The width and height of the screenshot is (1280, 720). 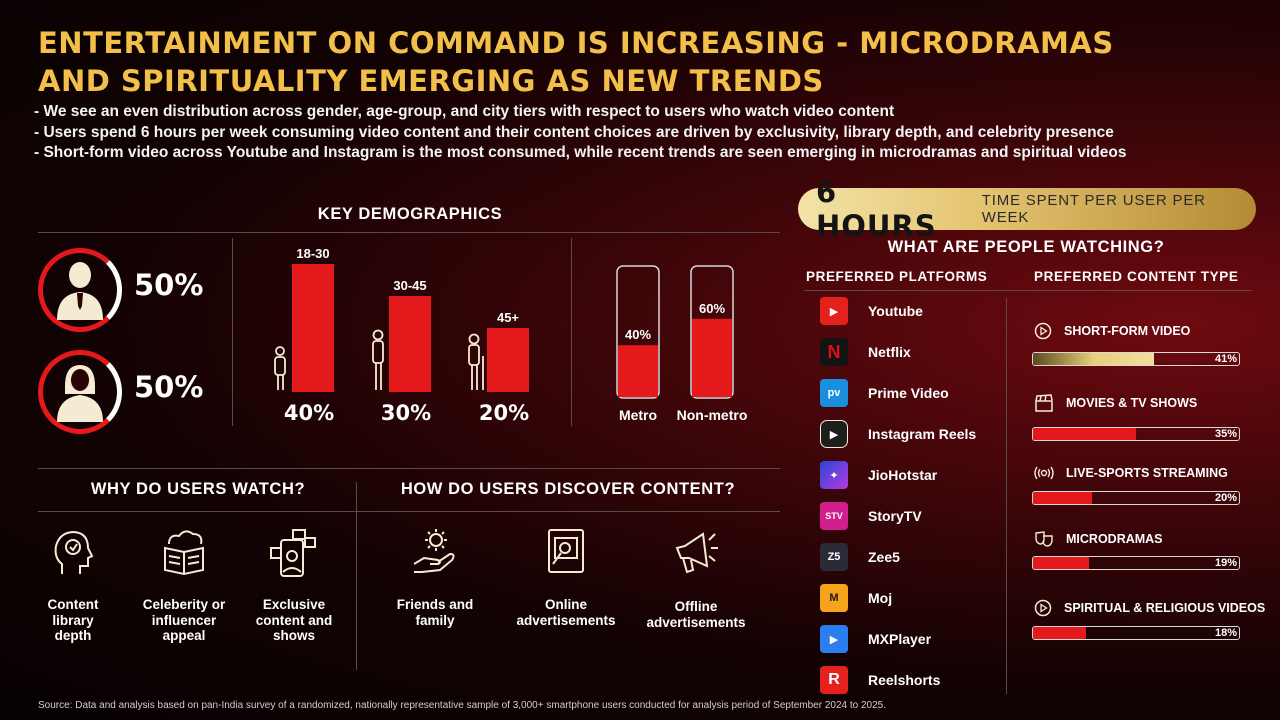 I want to click on why-label-celebrity: Celeberity or influencer appeal, so click(x=184, y=620).